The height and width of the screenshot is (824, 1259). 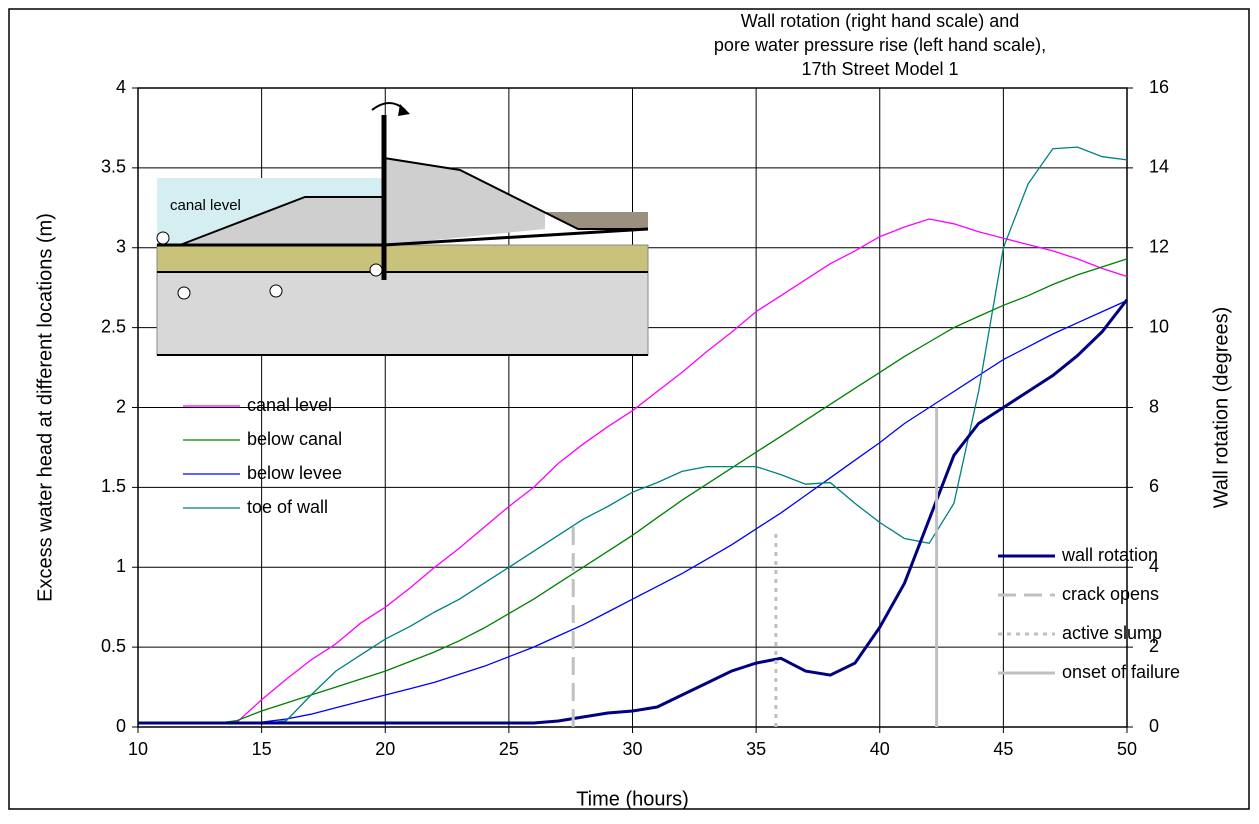 I want to click on x-tick-label: 30, so click(x=632, y=749).